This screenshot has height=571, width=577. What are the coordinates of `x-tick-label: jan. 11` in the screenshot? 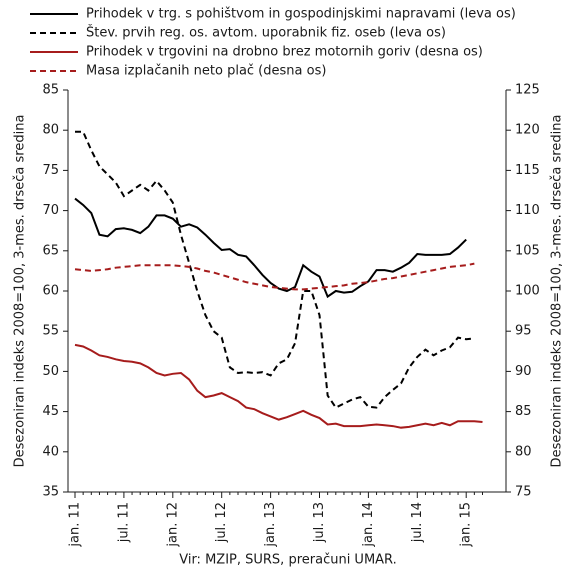 It's located at (75, 525).